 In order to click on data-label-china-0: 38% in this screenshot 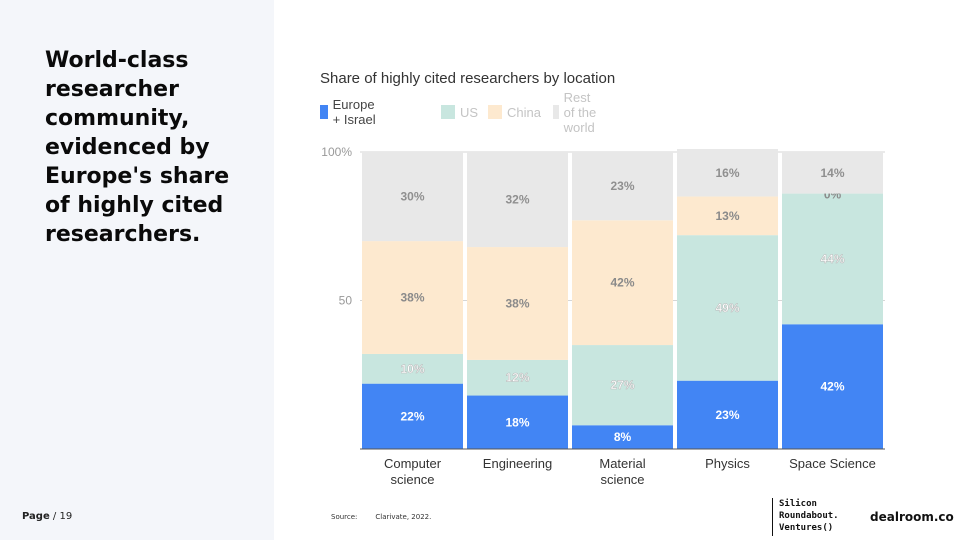, I will do `click(412, 298)`.